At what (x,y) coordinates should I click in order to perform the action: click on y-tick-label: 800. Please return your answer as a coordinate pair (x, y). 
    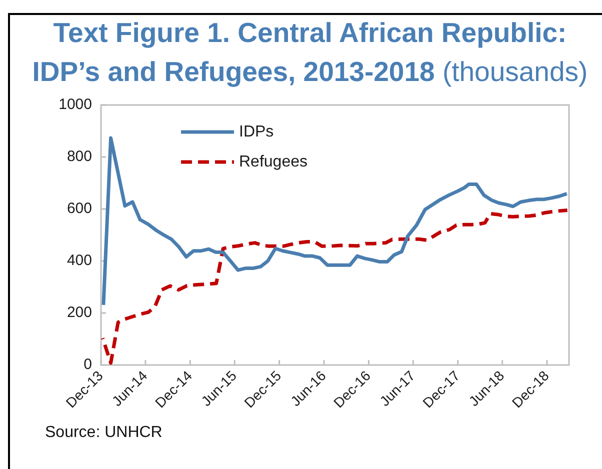
    Looking at the image, I should click on (79, 157).